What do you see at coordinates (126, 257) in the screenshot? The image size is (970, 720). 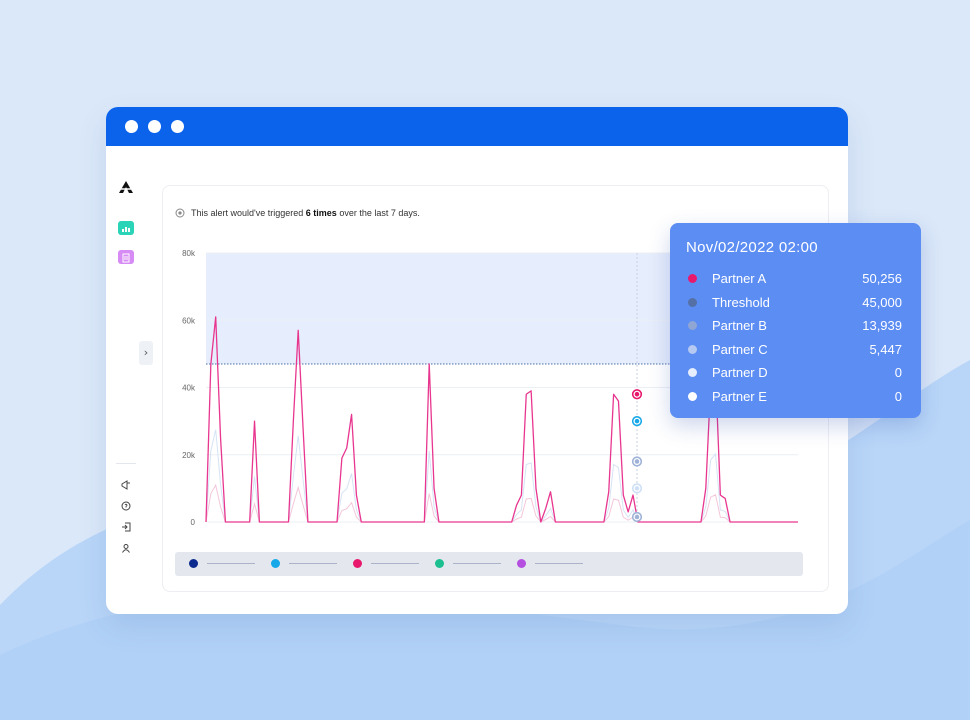 I see `reports-nav-icon` at bounding box center [126, 257].